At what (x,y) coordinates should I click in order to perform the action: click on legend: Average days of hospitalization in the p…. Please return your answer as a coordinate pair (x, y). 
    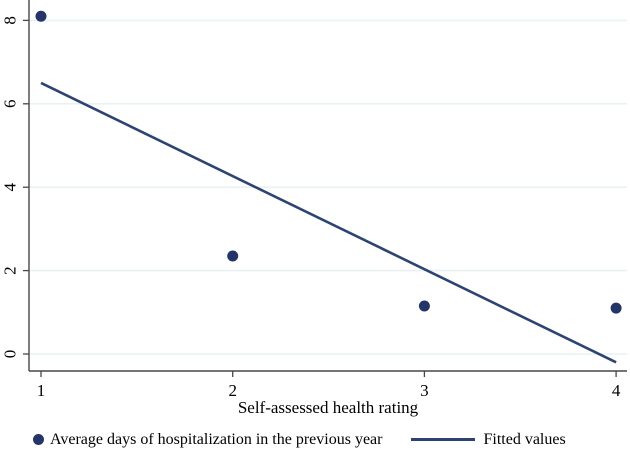
    Looking at the image, I should click on (315, 439).